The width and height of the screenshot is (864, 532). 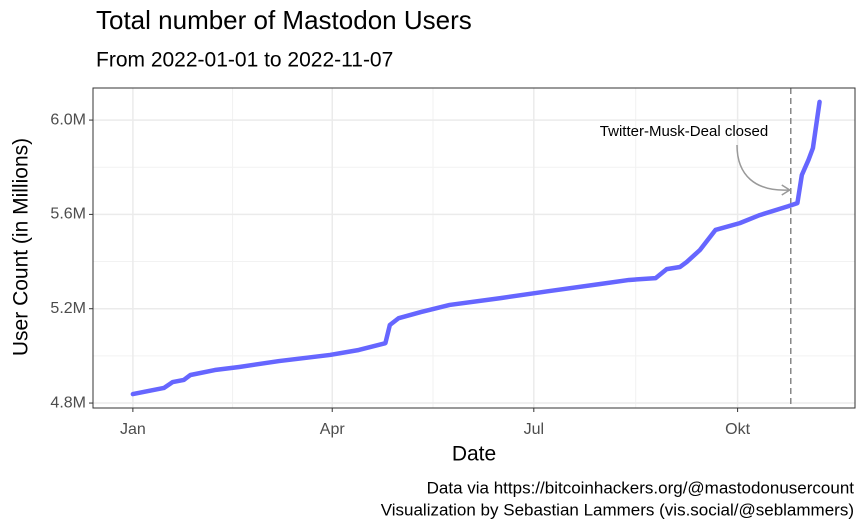 What do you see at coordinates (68, 402) in the screenshot?
I see `y-tick-label: 4.8M` at bounding box center [68, 402].